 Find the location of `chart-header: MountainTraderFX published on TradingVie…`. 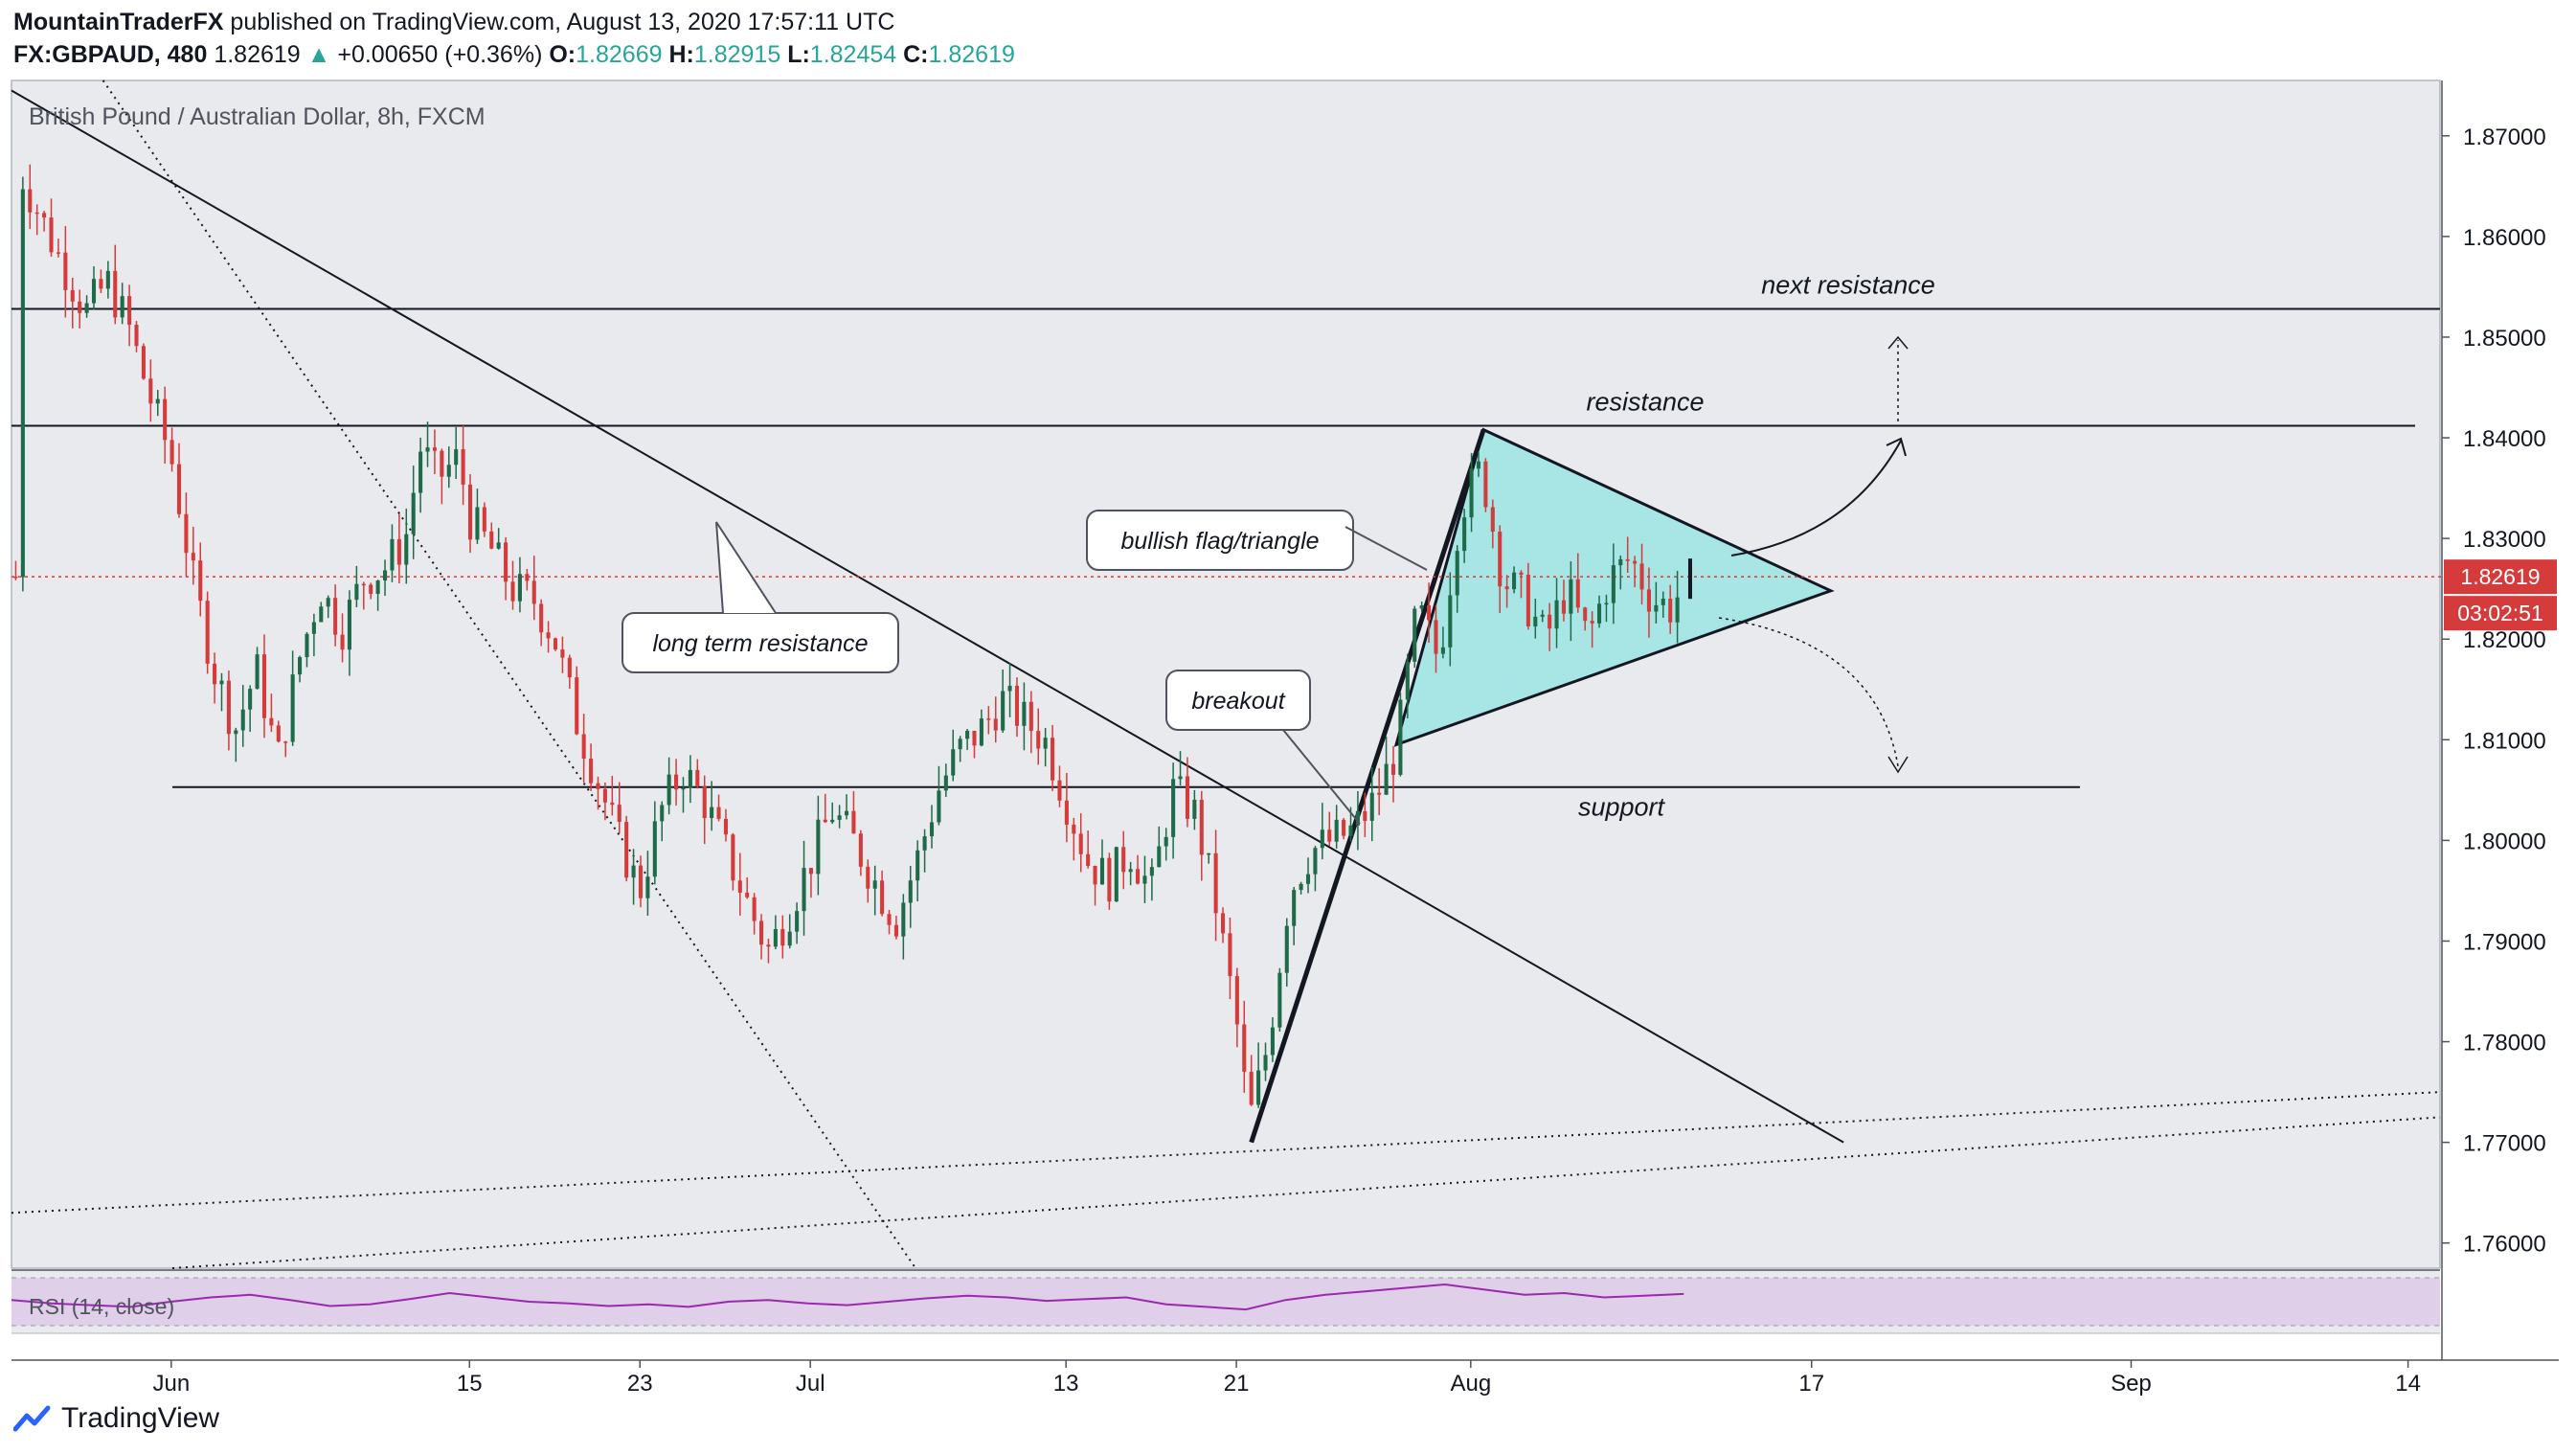

chart-header: MountainTraderFX published on TradingVie… is located at coordinates (1287, 38).